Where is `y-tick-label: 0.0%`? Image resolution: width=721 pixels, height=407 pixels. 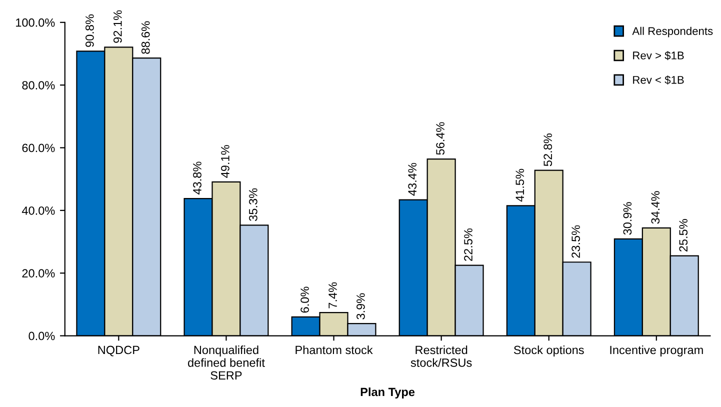
y-tick-label: 0.0% is located at coordinates (41, 336).